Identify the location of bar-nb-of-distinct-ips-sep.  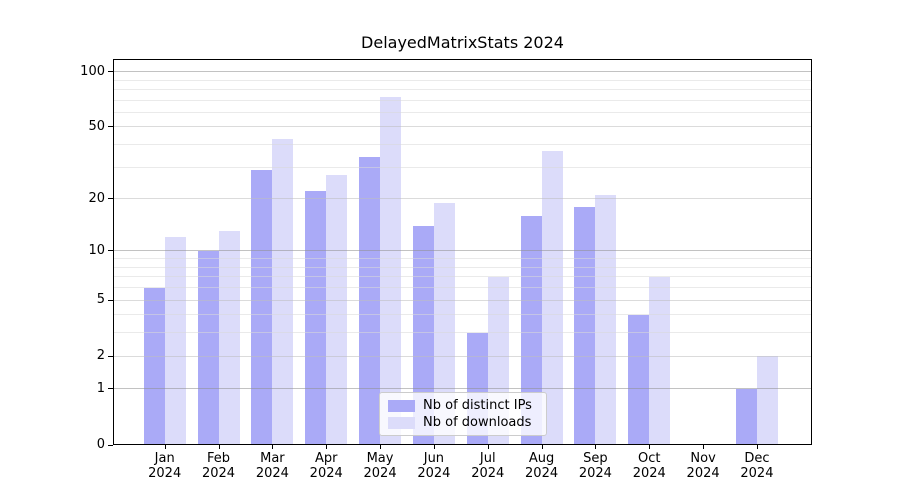
(585, 325).